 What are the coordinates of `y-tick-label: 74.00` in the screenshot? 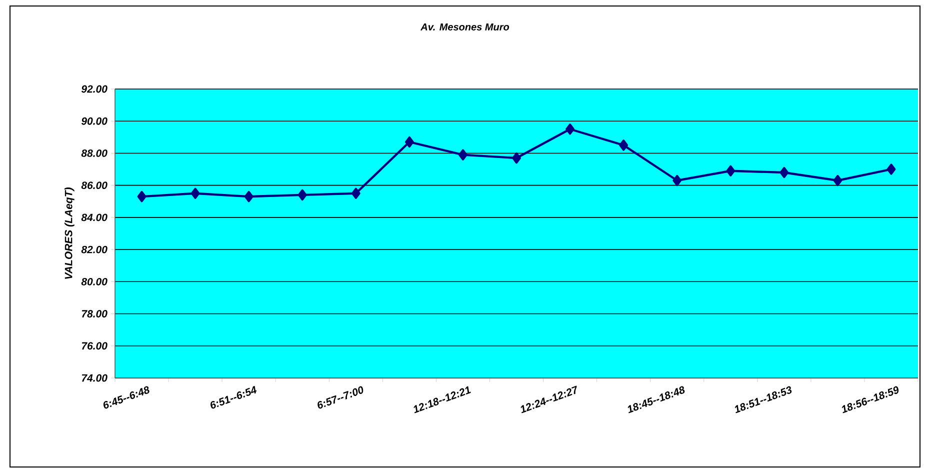 It's located at (95, 378).